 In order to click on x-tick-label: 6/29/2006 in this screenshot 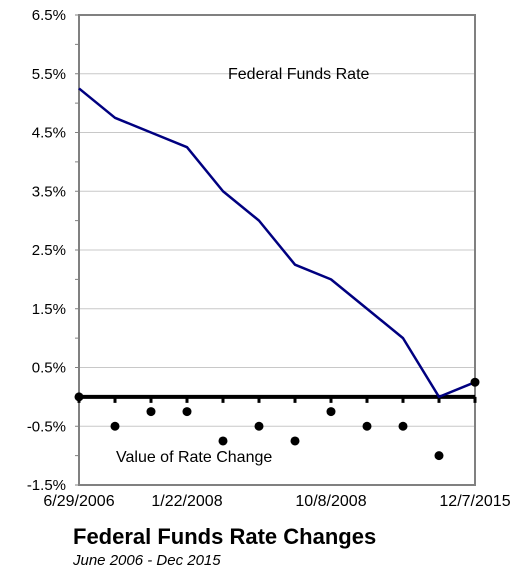, I will do `click(78, 501)`.